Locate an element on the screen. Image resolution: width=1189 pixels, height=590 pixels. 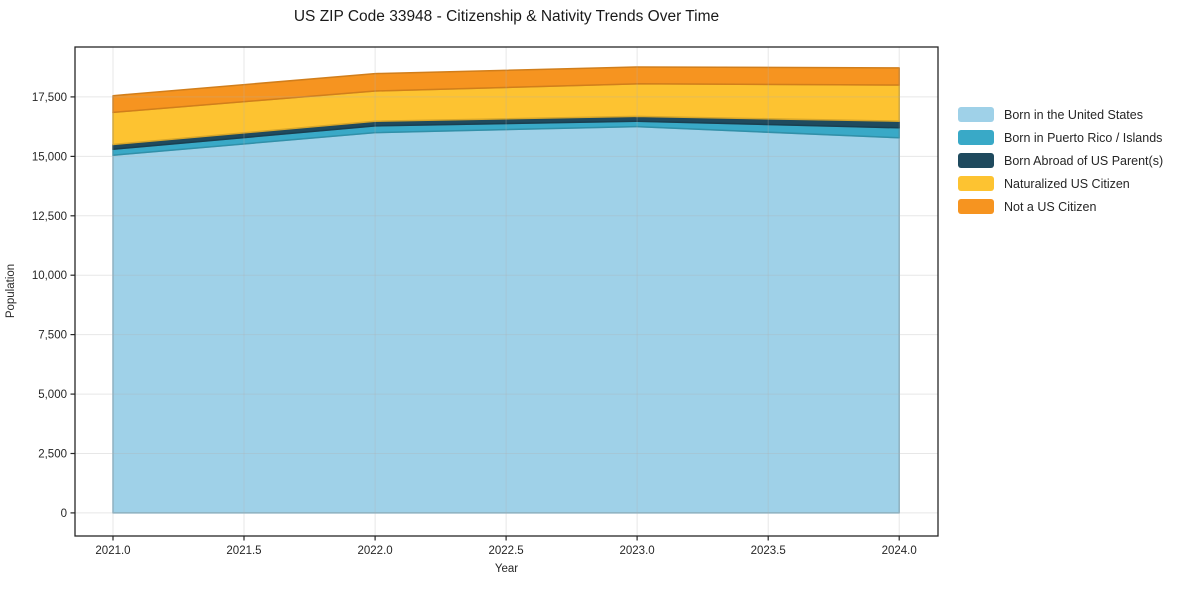
y-tick-label: 7,500 is located at coordinates (52, 336).